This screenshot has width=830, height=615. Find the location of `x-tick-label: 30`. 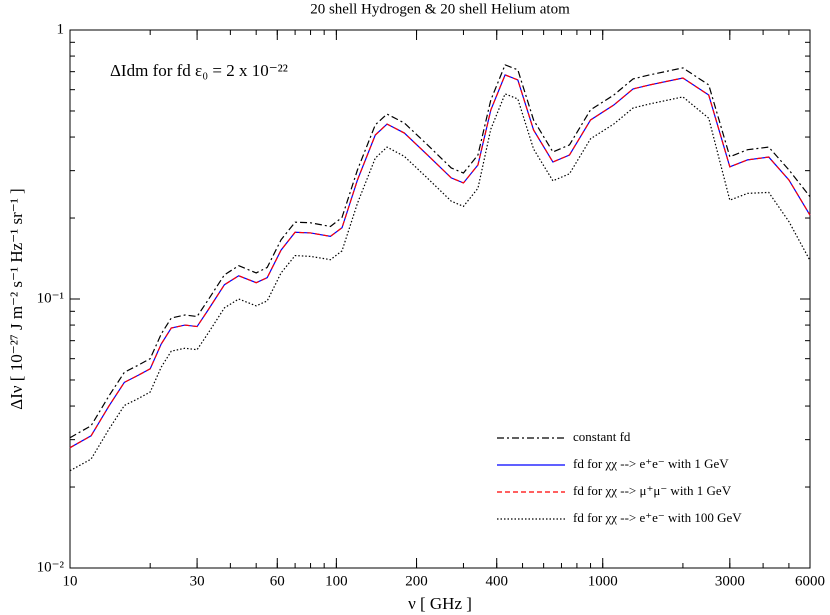

x-tick-label: 30 is located at coordinates (197, 581).